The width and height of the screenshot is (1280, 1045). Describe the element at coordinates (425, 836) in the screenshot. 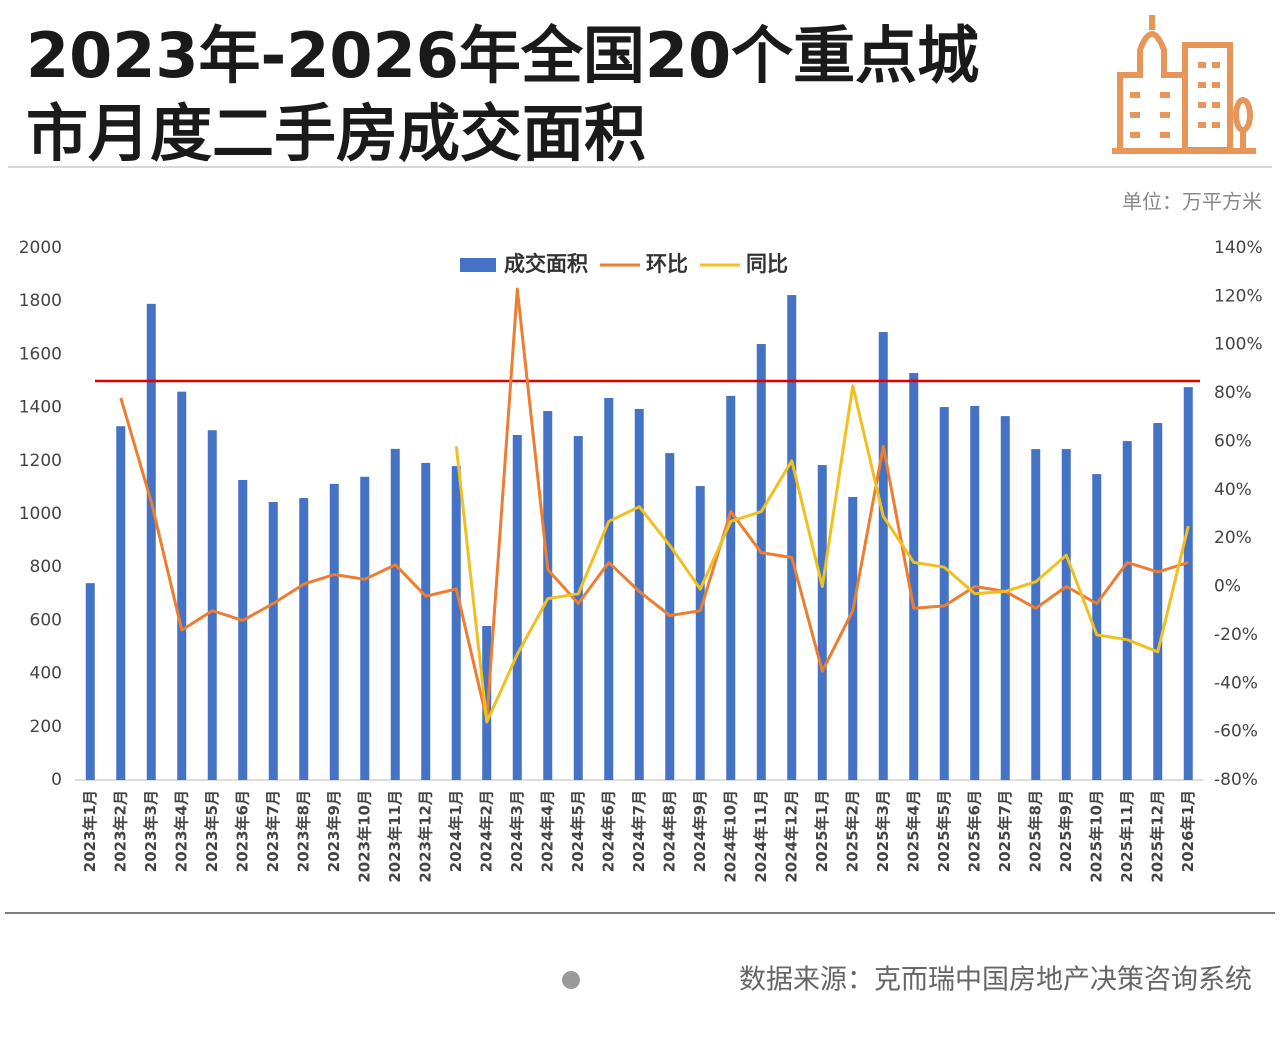

I see `x-tick-label: 2023年12月` at that location.